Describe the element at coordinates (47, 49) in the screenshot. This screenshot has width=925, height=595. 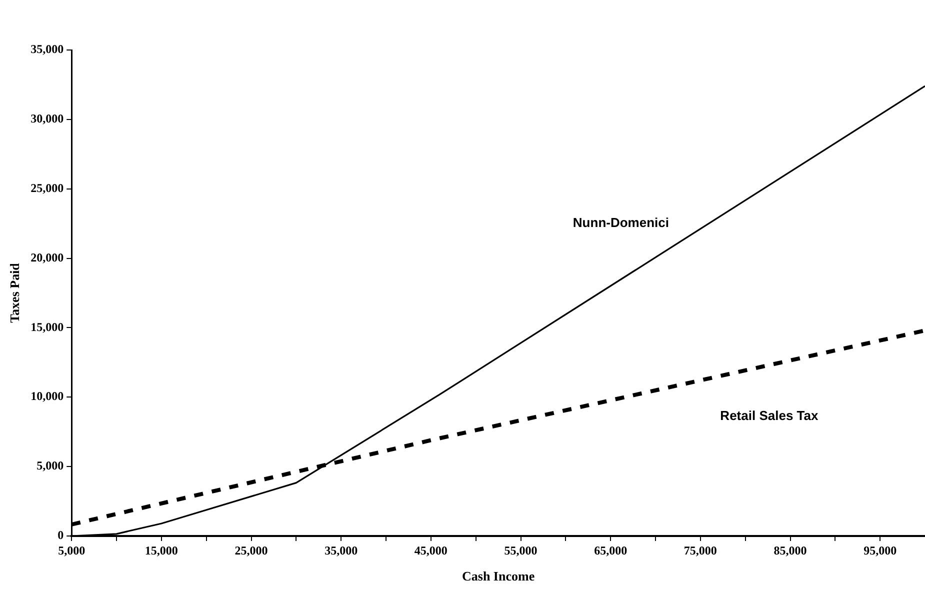
I see `y-tick-label: 35,000` at that location.